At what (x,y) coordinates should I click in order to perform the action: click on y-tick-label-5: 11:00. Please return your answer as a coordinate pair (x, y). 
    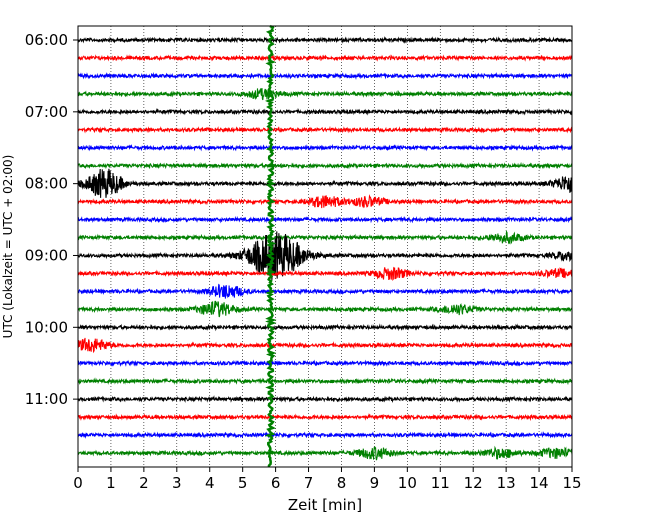
    Looking at the image, I should click on (46, 399).